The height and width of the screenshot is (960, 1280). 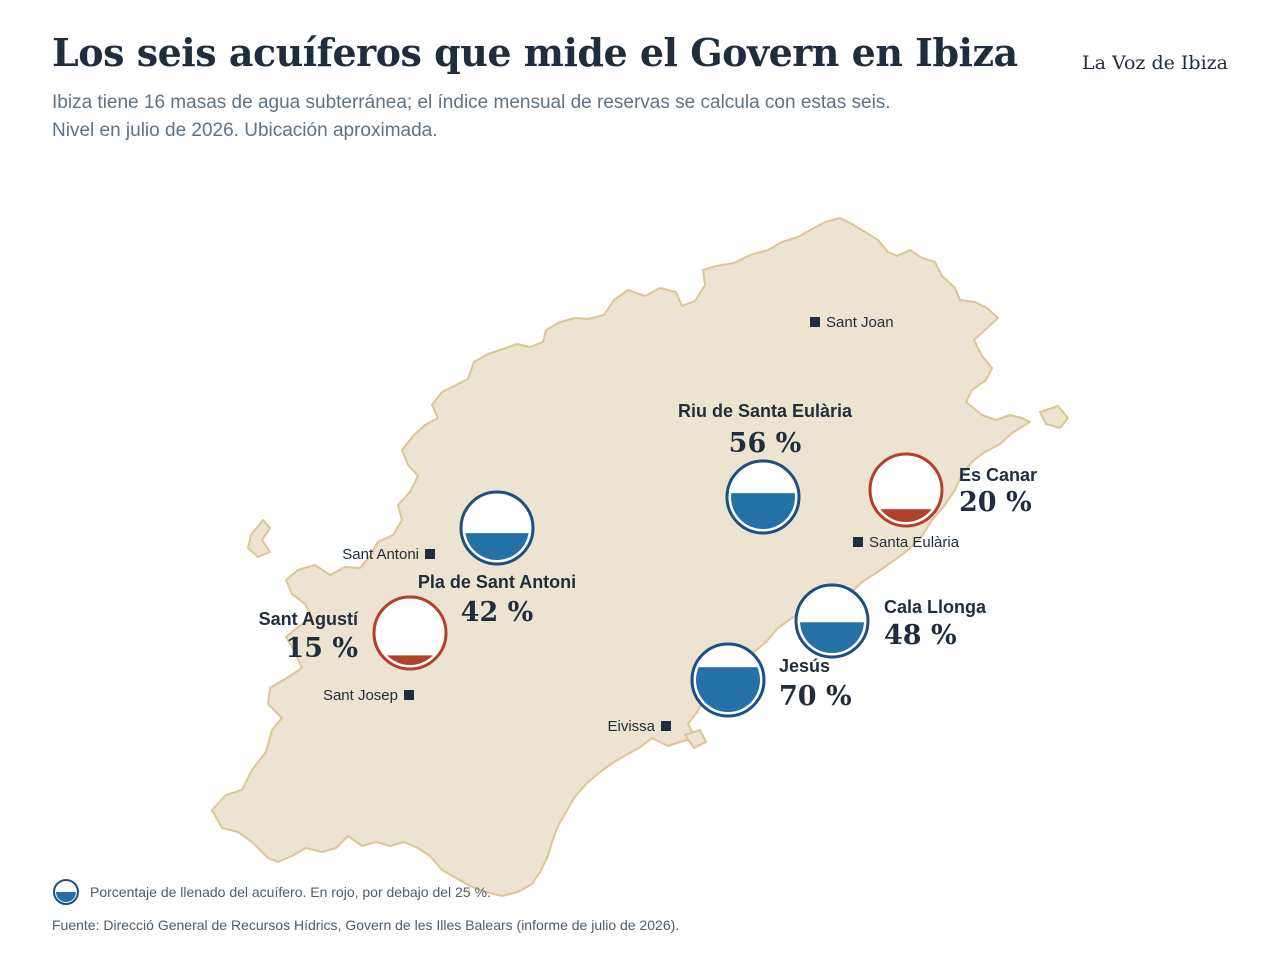 What do you see at coordinates (995, 502) in the screenshot?
I see `aquifer-percent: 20 %` at bounding box center [995, 502].